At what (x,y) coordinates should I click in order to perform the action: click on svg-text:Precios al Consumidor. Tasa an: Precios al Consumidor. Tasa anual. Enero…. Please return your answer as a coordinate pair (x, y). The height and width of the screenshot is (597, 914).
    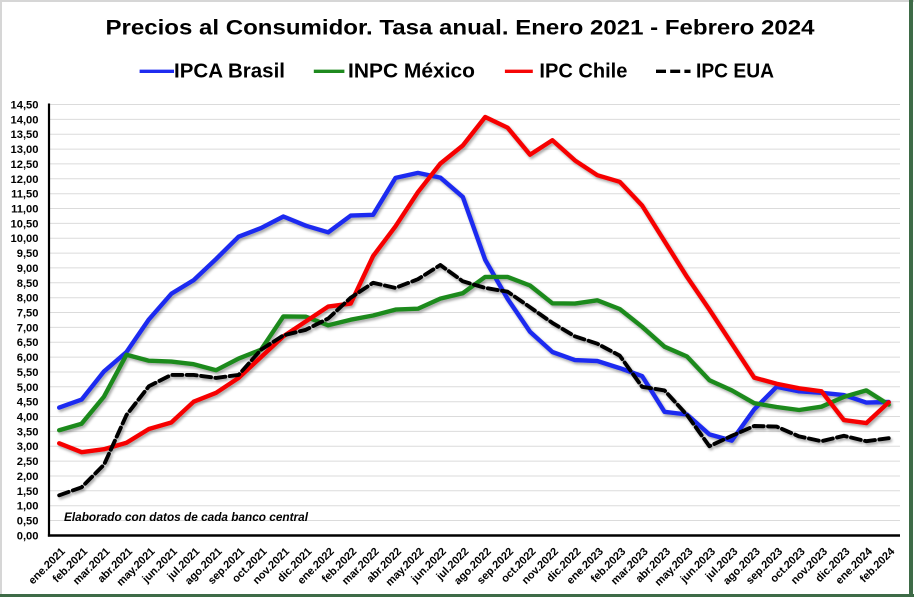
    Looking at the image, I should click on (460, 28).